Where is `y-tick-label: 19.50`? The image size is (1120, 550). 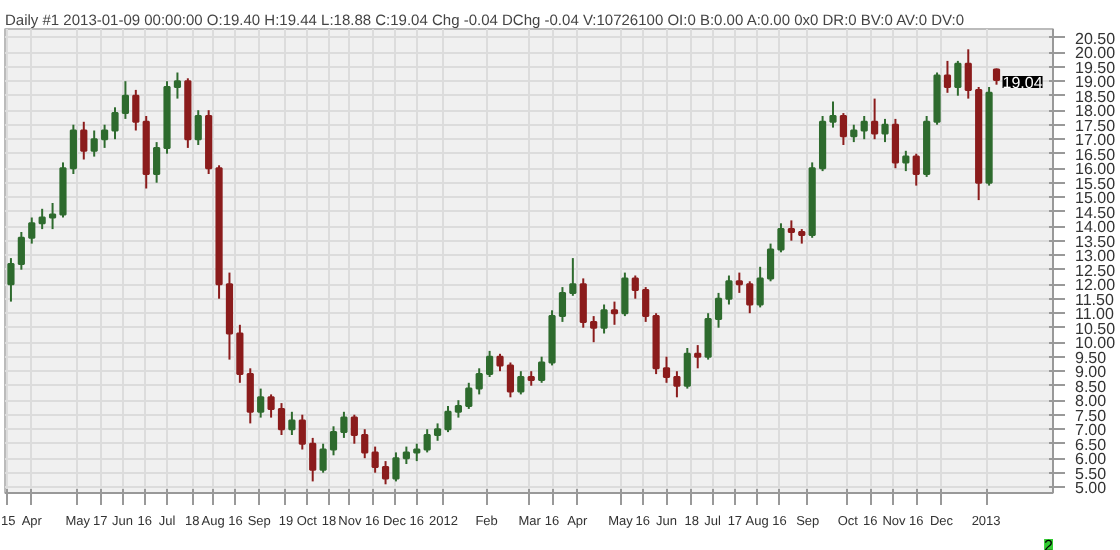 y-tick-label: 19.50 is located at coordinates (1096, 67).